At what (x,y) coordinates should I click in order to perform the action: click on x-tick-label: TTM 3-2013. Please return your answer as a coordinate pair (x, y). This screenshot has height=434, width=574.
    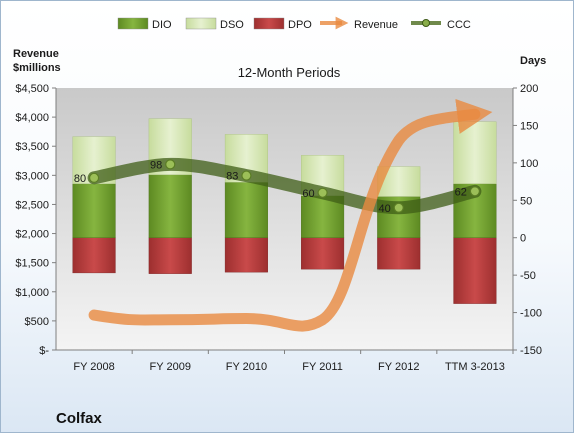
    Looking at the image, I should click on (475, 367).